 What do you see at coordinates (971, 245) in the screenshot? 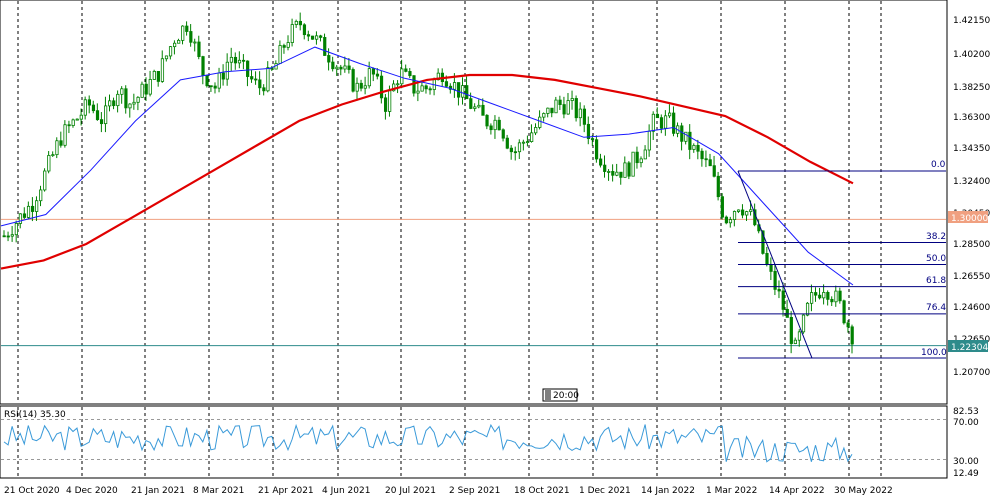
I see `price-tick-label: 1.28500` at bounding box center [971, 245].